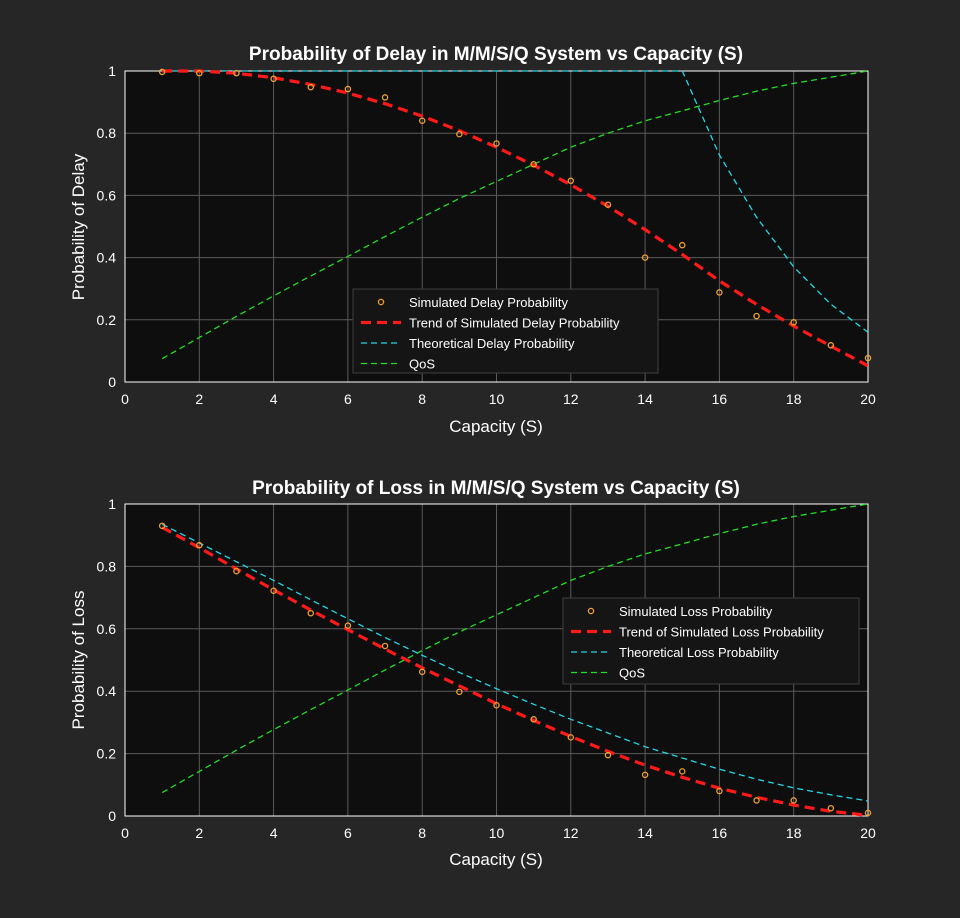 The height and width of the screenshot is (918, 960). What do you see at coordinates (274, 833) in the screenshot?
I see `loss-x-tick-label: 4` at bounding box center [274, 833].